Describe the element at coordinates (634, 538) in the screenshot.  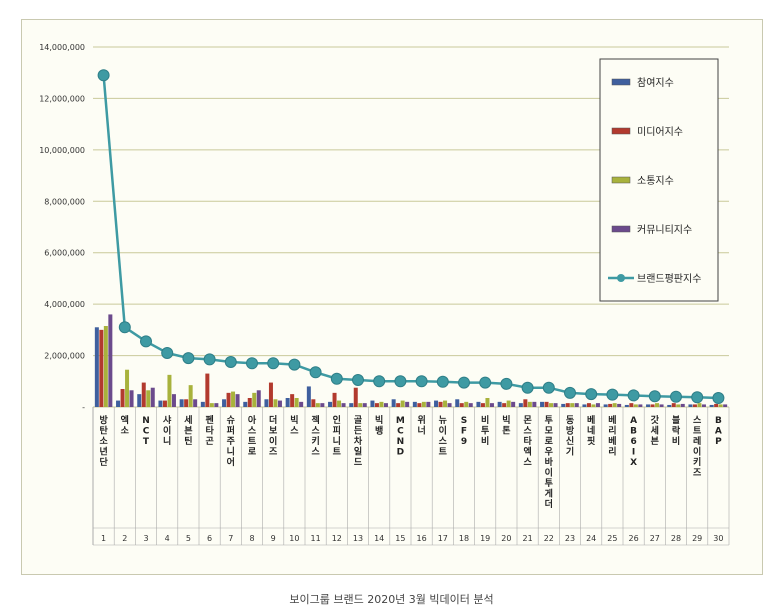
I see `rank-label: 26` at that location.